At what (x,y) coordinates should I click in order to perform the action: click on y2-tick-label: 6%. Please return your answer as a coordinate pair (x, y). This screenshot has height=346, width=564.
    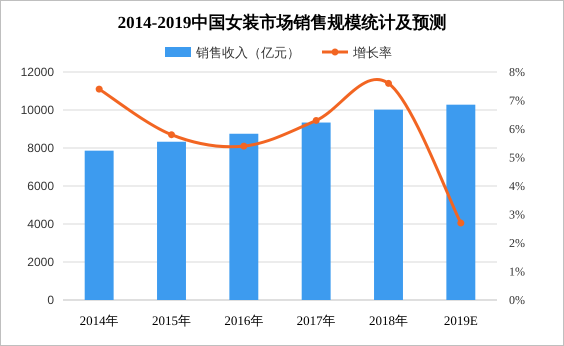
    Looking at the image, I should click on (517, 129).